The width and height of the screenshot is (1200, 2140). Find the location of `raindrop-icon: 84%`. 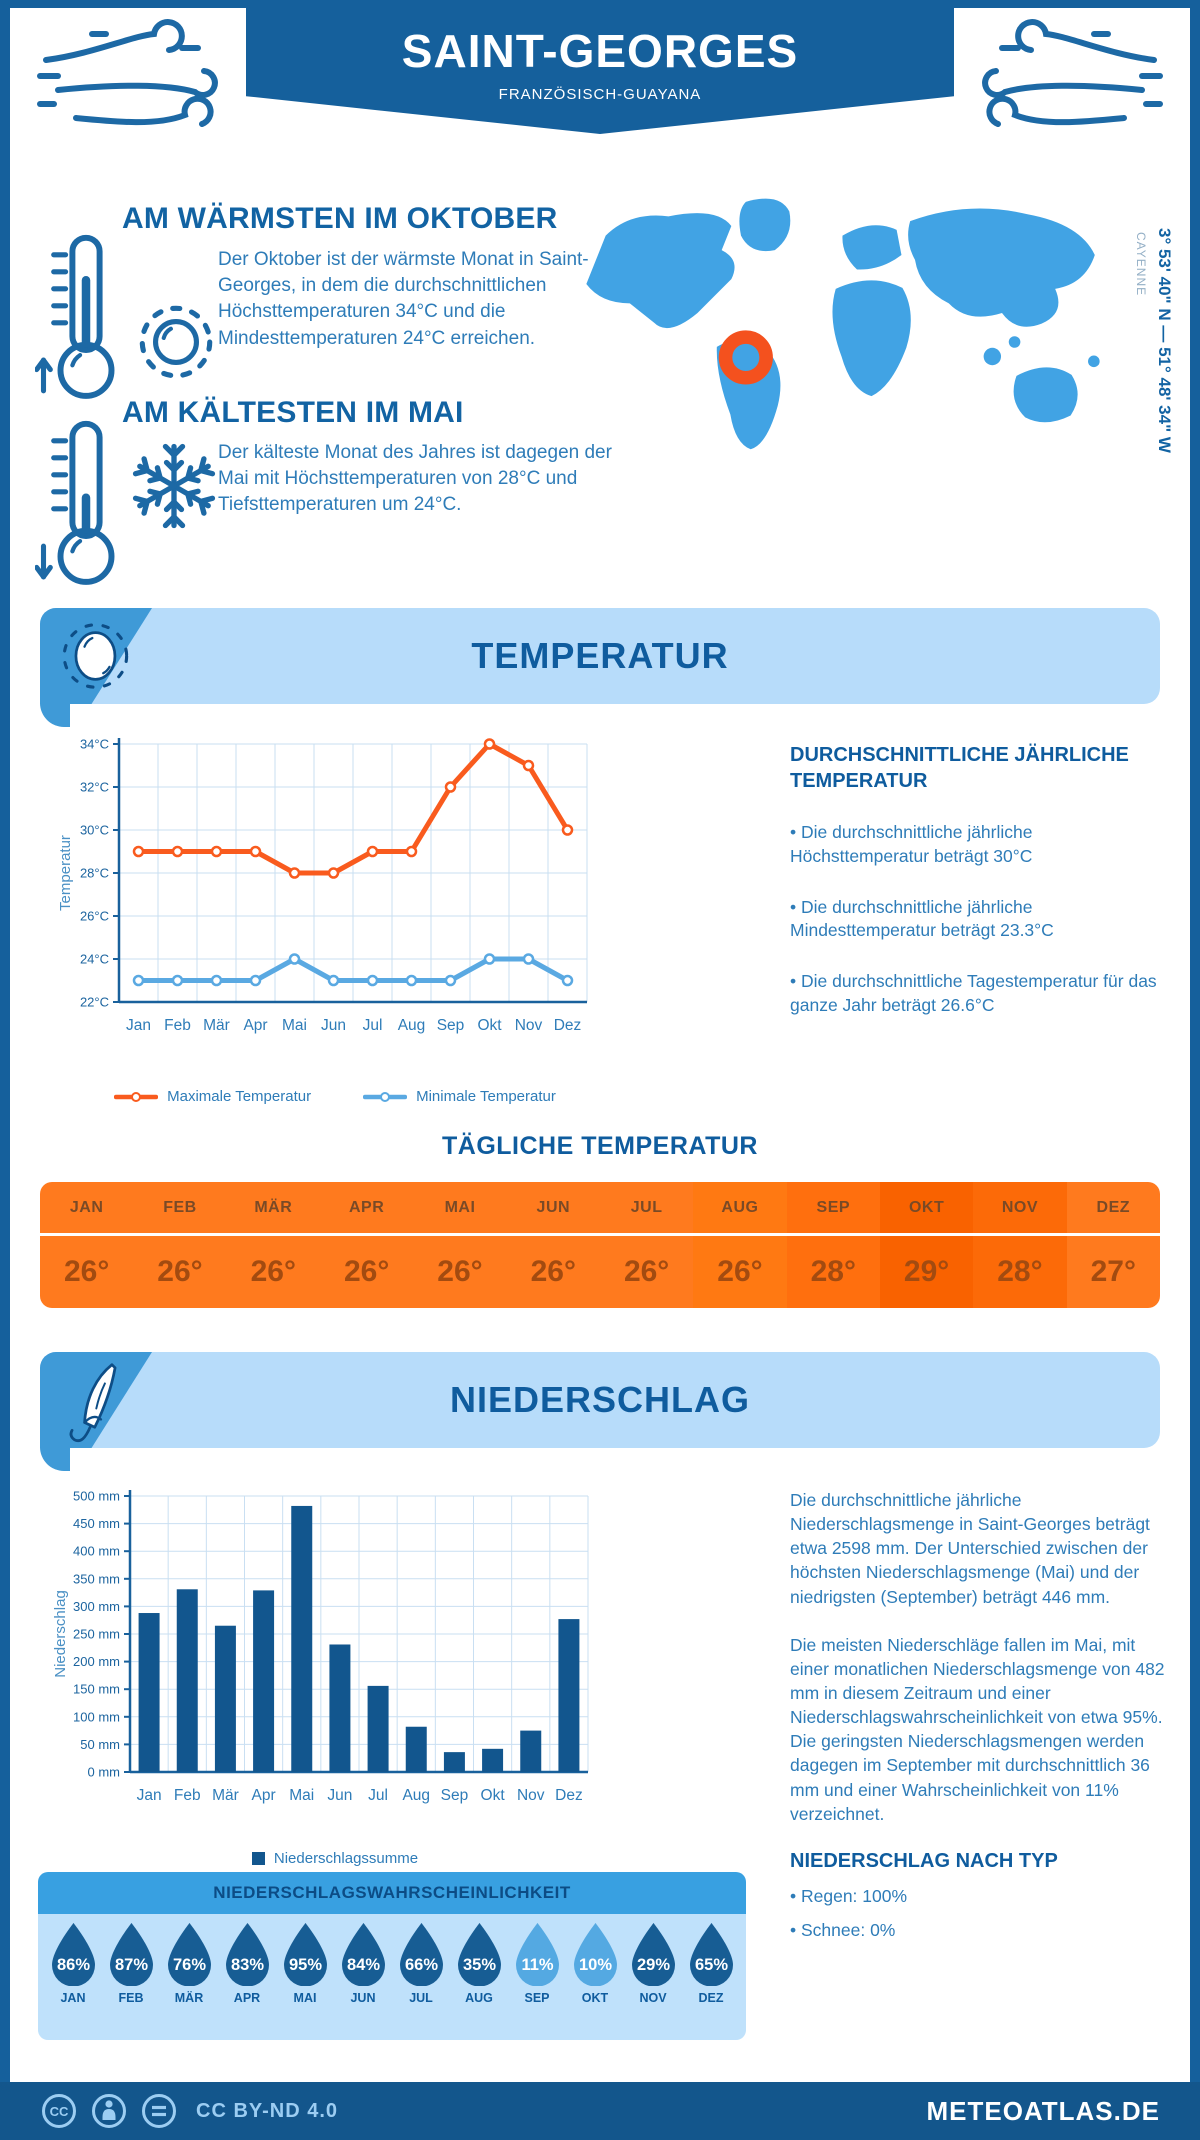

raindrop-icon: 84% is located at coordinates (363, 1954).